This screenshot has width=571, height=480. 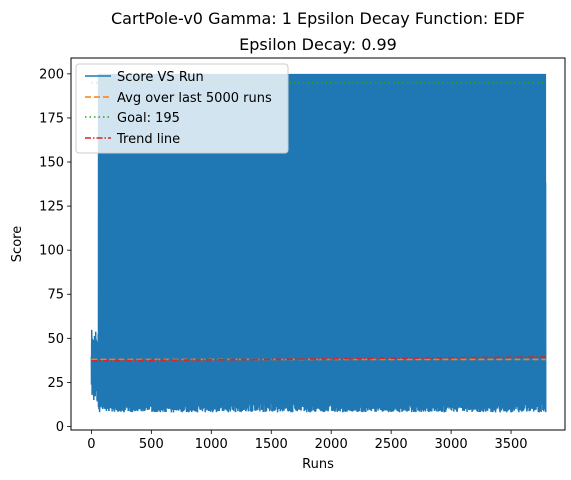 I want to click on y-tick-label: 100, so click(x=51, y=251).